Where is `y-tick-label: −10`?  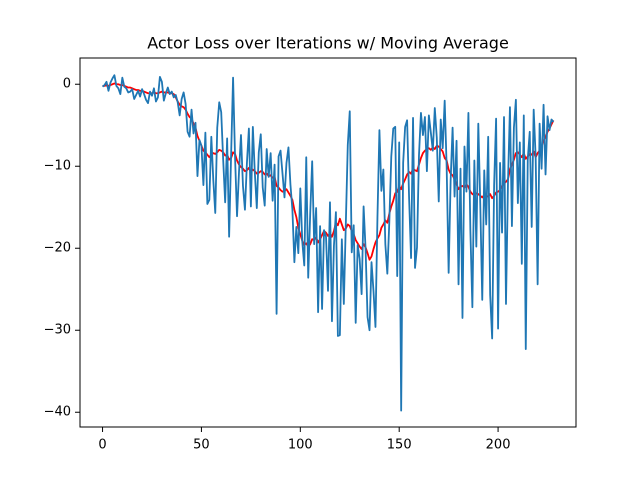 y-tick-label: −10 is located at coordinates (57, 166).